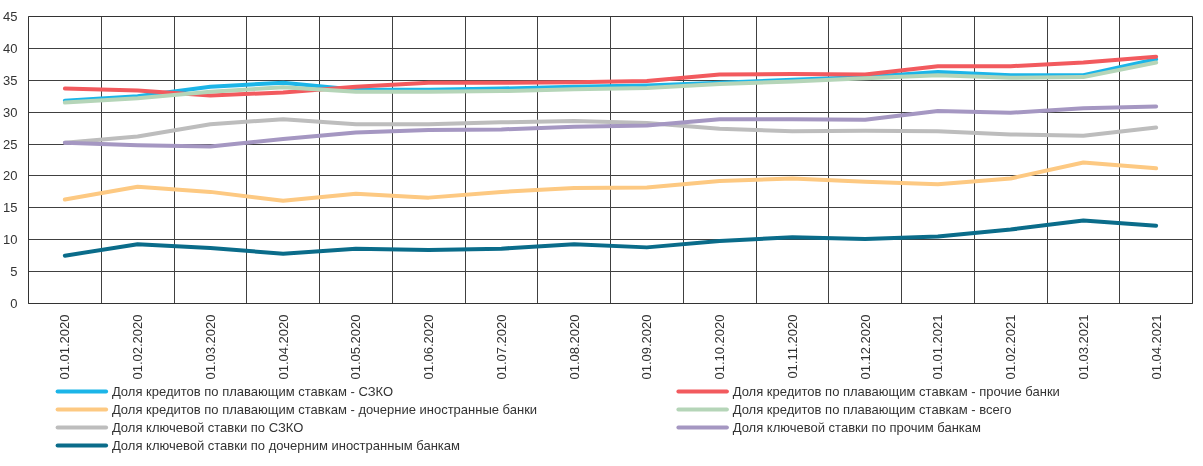 This screenshot has height=466, width=1203. I want to click on x-tick-label: 01.02.2021, so click(1011, 347).